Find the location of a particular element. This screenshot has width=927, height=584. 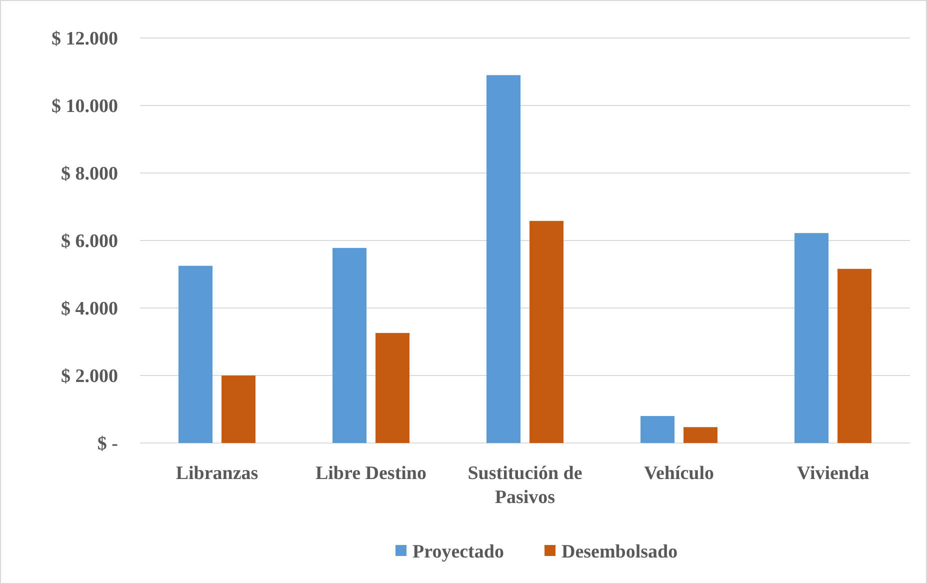

y-tick-label: $ 10.000 is located at coordinates (85, 107).